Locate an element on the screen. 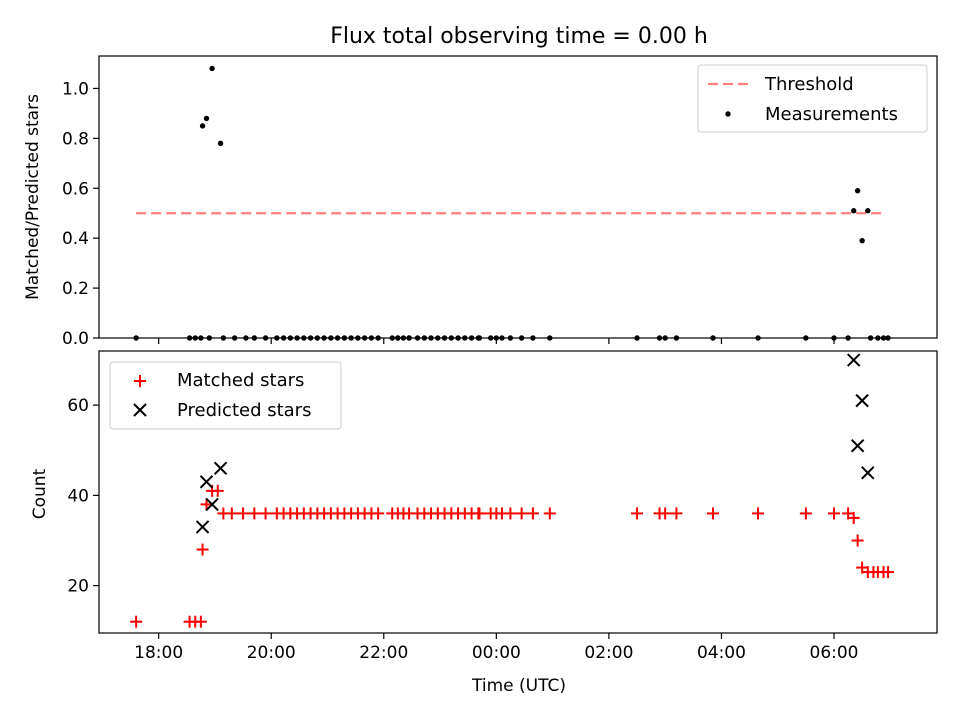 This screenshot has height=724, width=960. bottom-y-ticks: 20 40 60 is located at coordinates (83, 496).